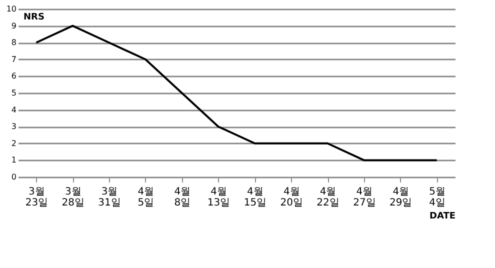  Describe the element at coordinates (109, 197) in the screenshot. I see `x-tick-label: 3월 31일` at that location.